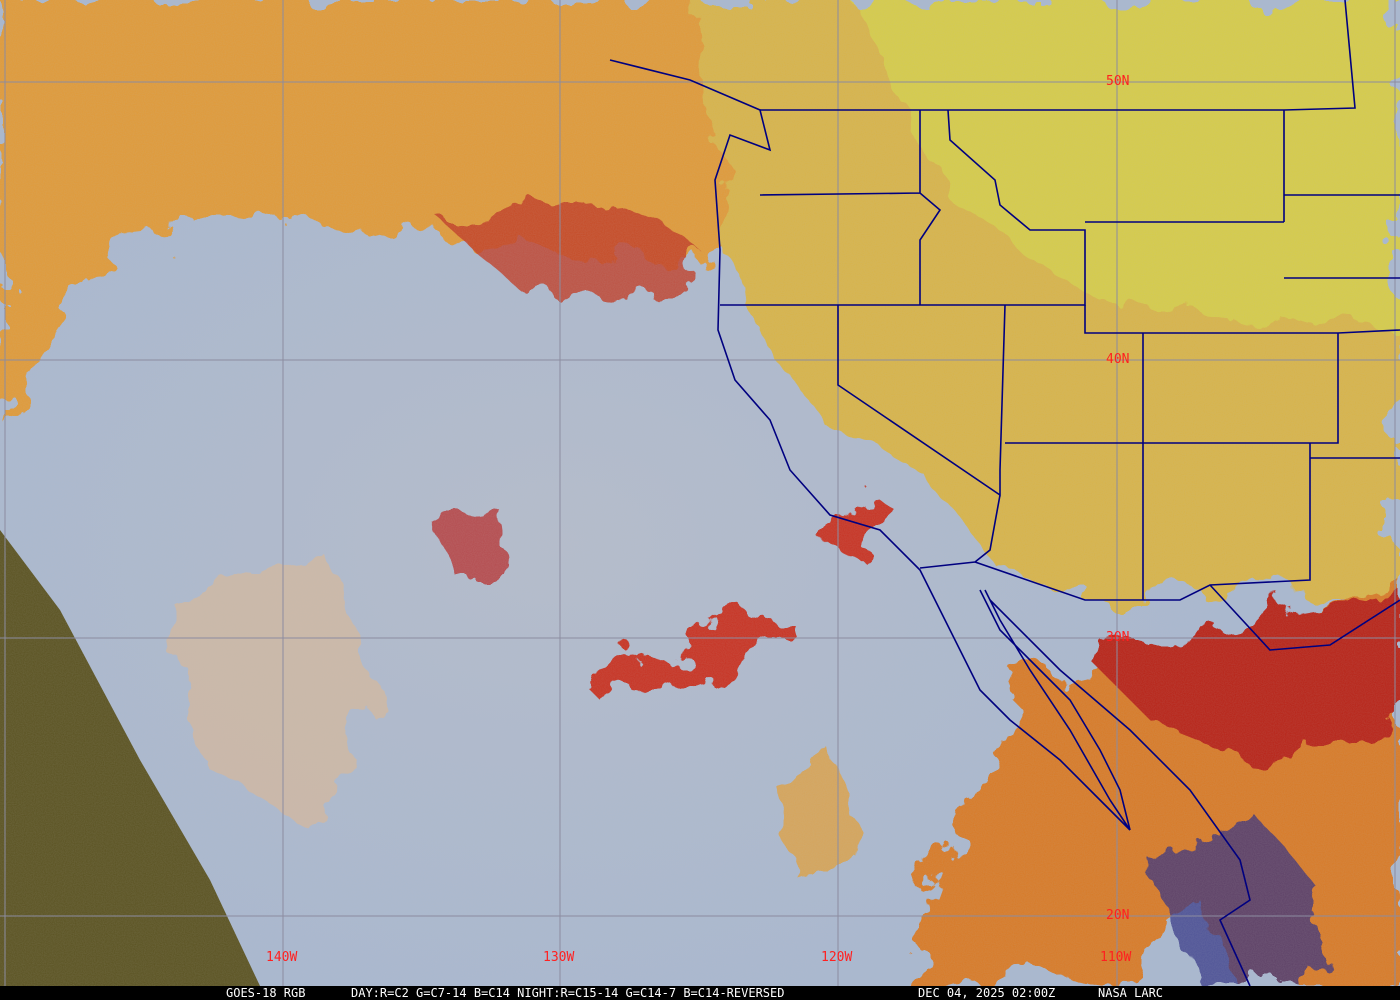 Image resolution: width=1400 pixels, height=1000 pixels. Describe the element at coordinates (1117, 915) in the screenshot. I see `lat-label-20n: 20N` at that location.